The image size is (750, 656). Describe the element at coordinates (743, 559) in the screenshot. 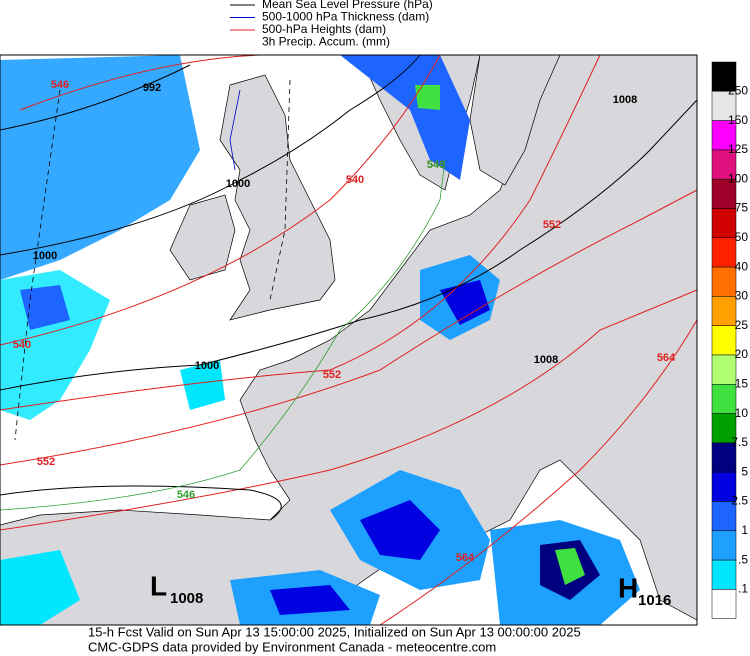

I see `colorbar-label: .5` at that location.